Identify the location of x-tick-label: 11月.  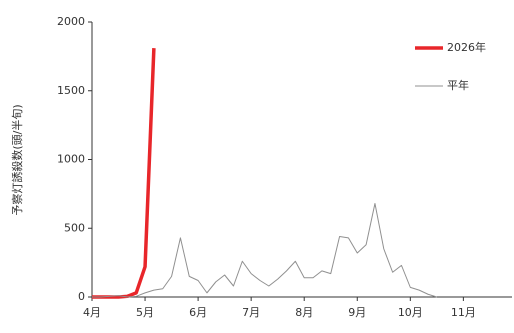
(463, 312).